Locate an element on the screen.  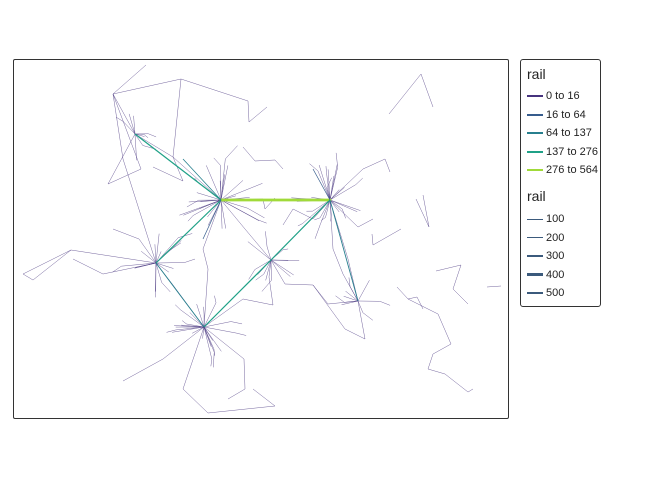
legend-width-item: 500 is located at coordinates (545, 293).